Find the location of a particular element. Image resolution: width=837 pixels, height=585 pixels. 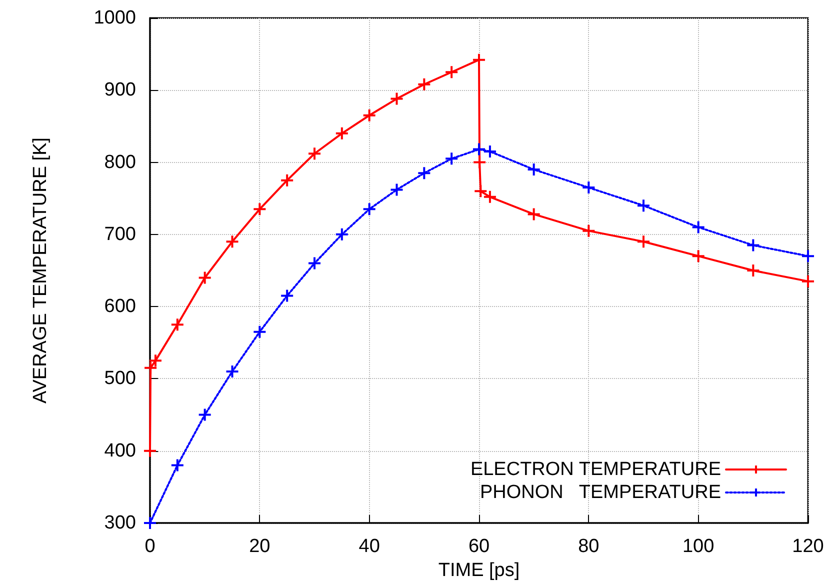

y-tick-label: 1000 is located at coordinates (115, 18).